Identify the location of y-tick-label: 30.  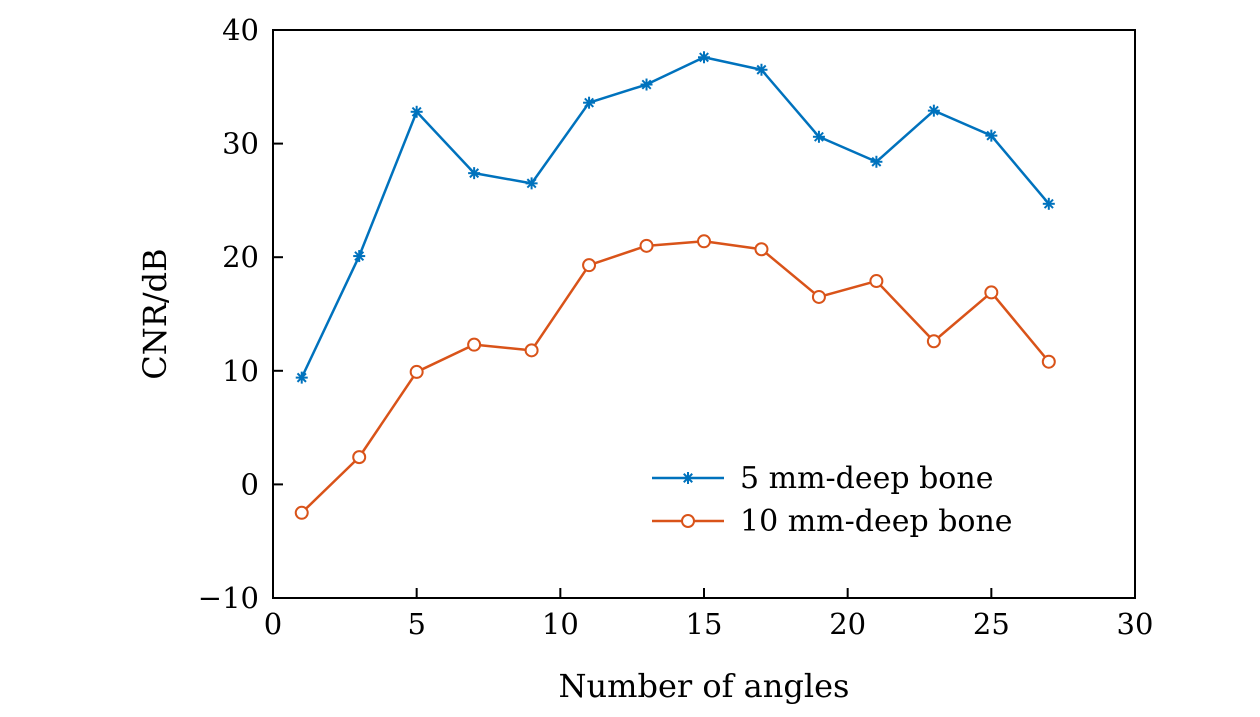
(240, 144).